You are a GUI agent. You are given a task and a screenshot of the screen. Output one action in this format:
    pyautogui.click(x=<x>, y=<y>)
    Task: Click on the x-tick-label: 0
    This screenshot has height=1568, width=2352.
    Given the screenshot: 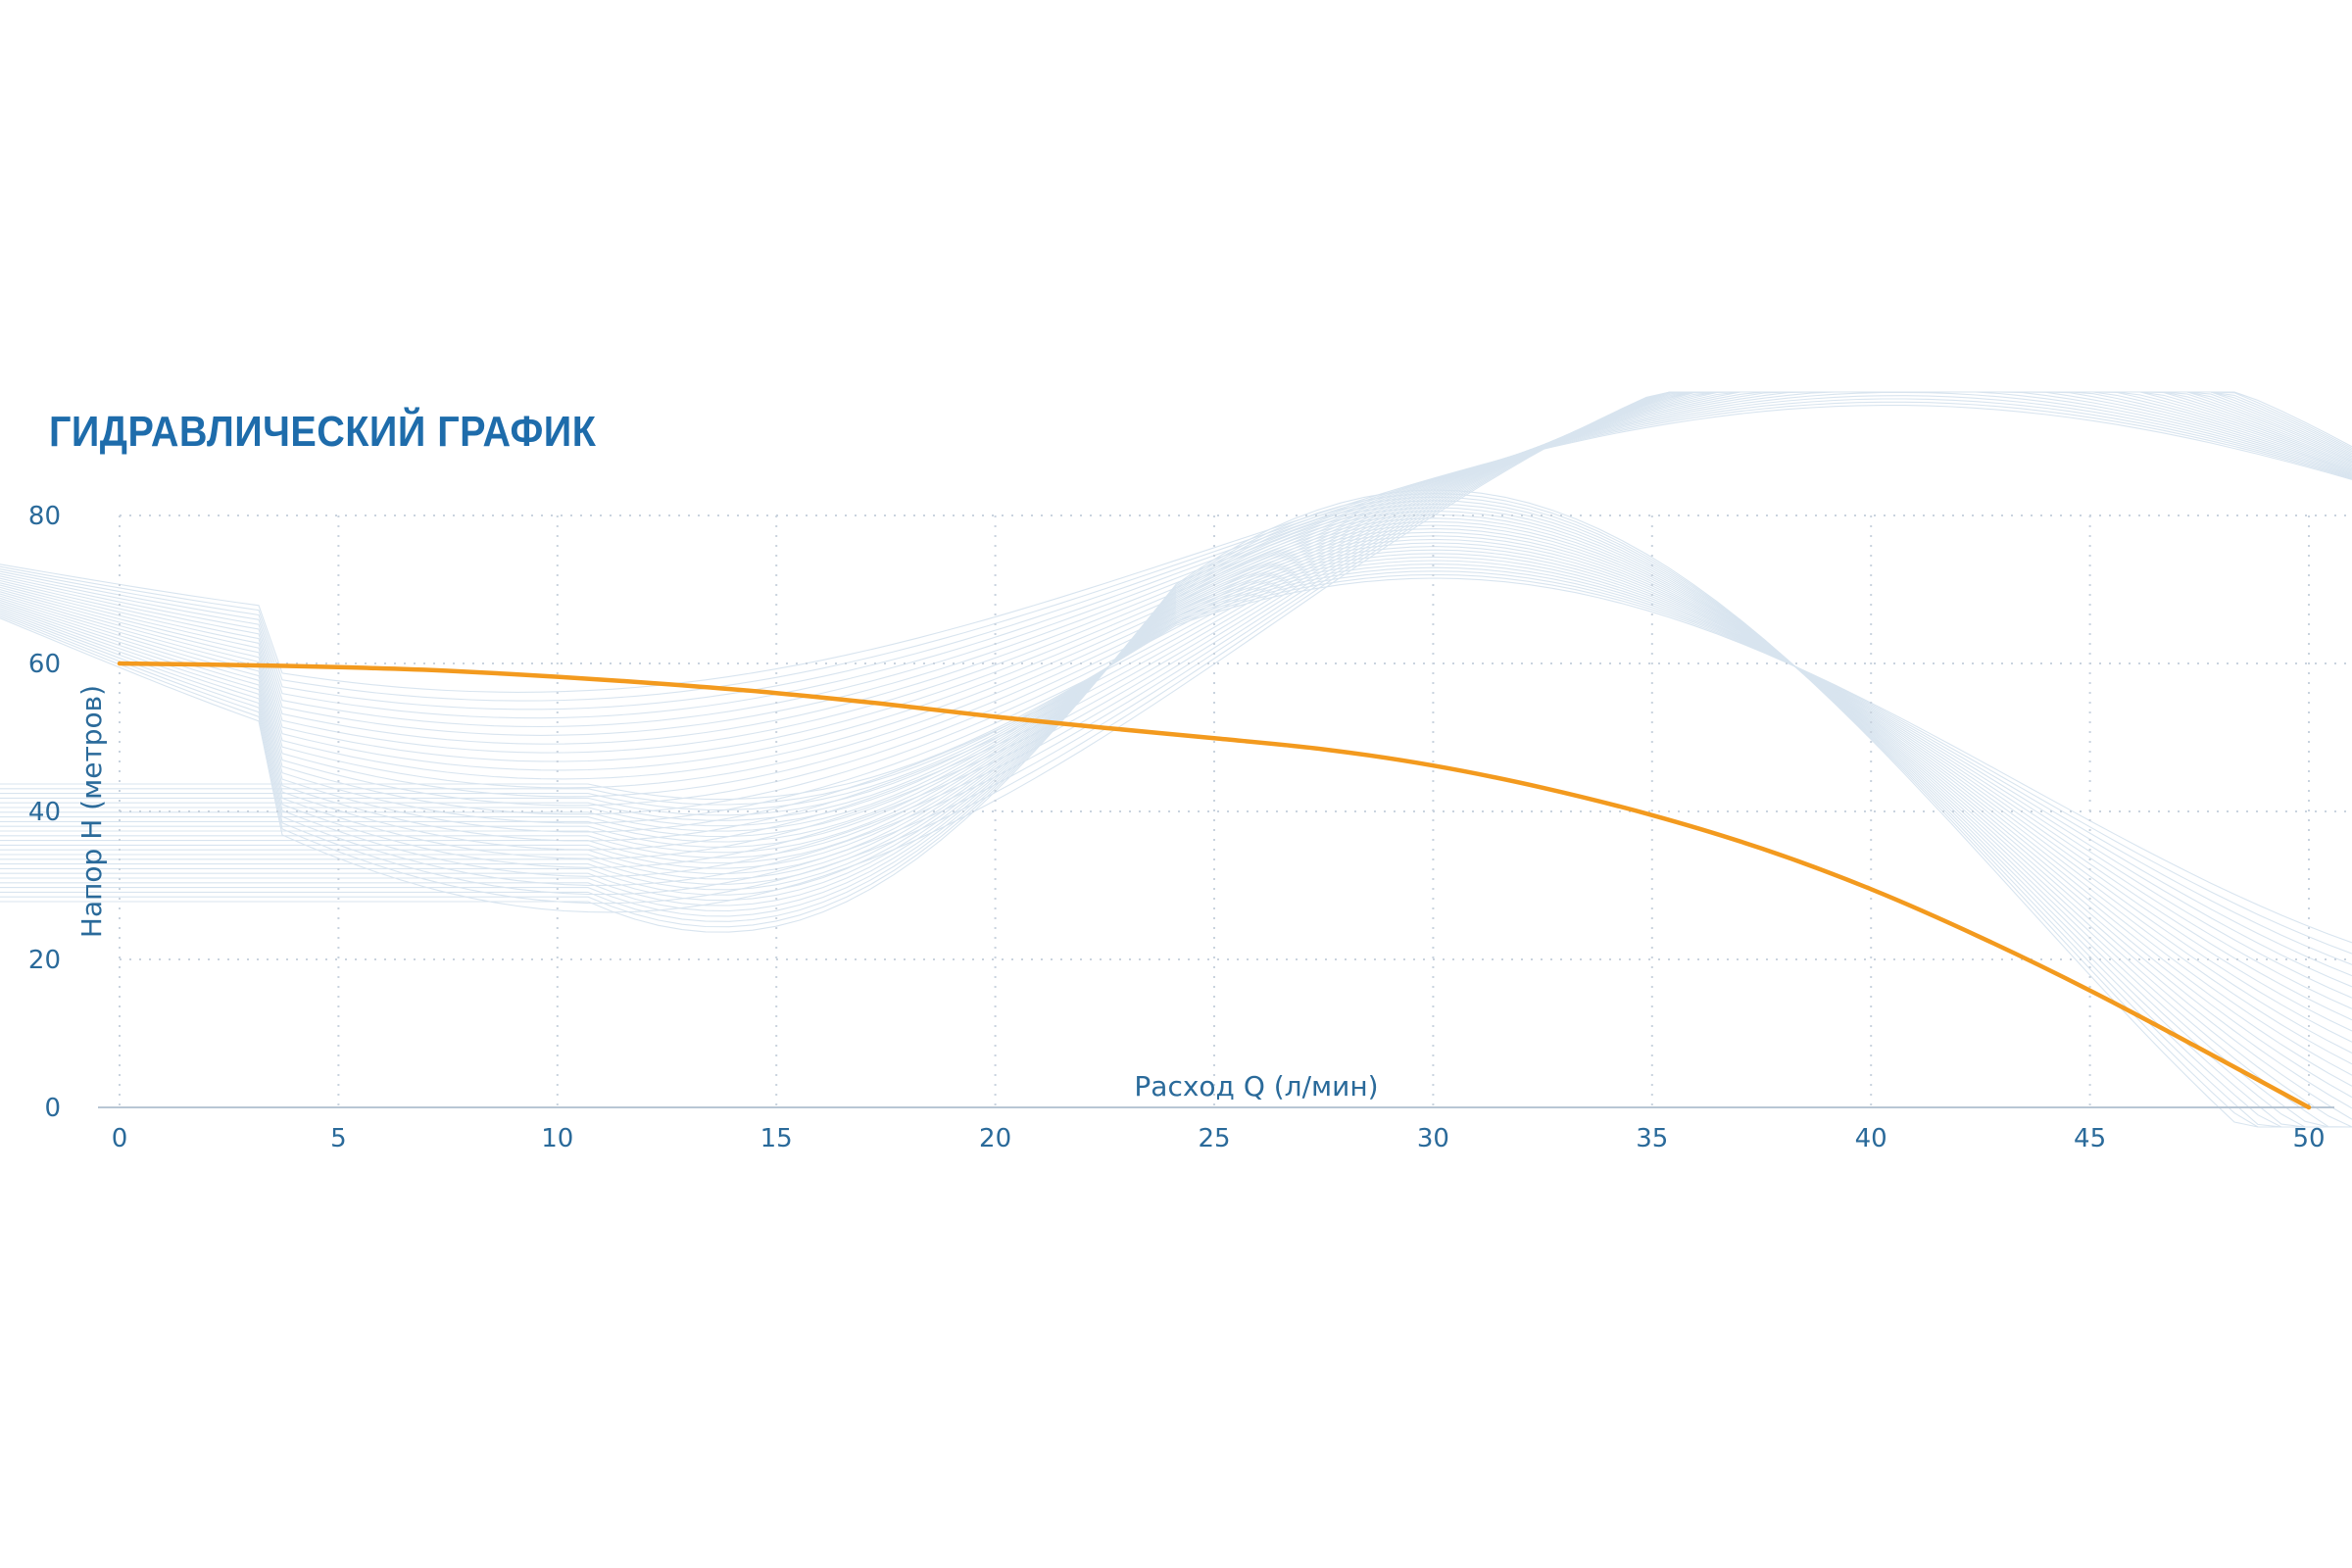 What is the action you would take?
    pyautogui.click(x=120, y=1138)
    